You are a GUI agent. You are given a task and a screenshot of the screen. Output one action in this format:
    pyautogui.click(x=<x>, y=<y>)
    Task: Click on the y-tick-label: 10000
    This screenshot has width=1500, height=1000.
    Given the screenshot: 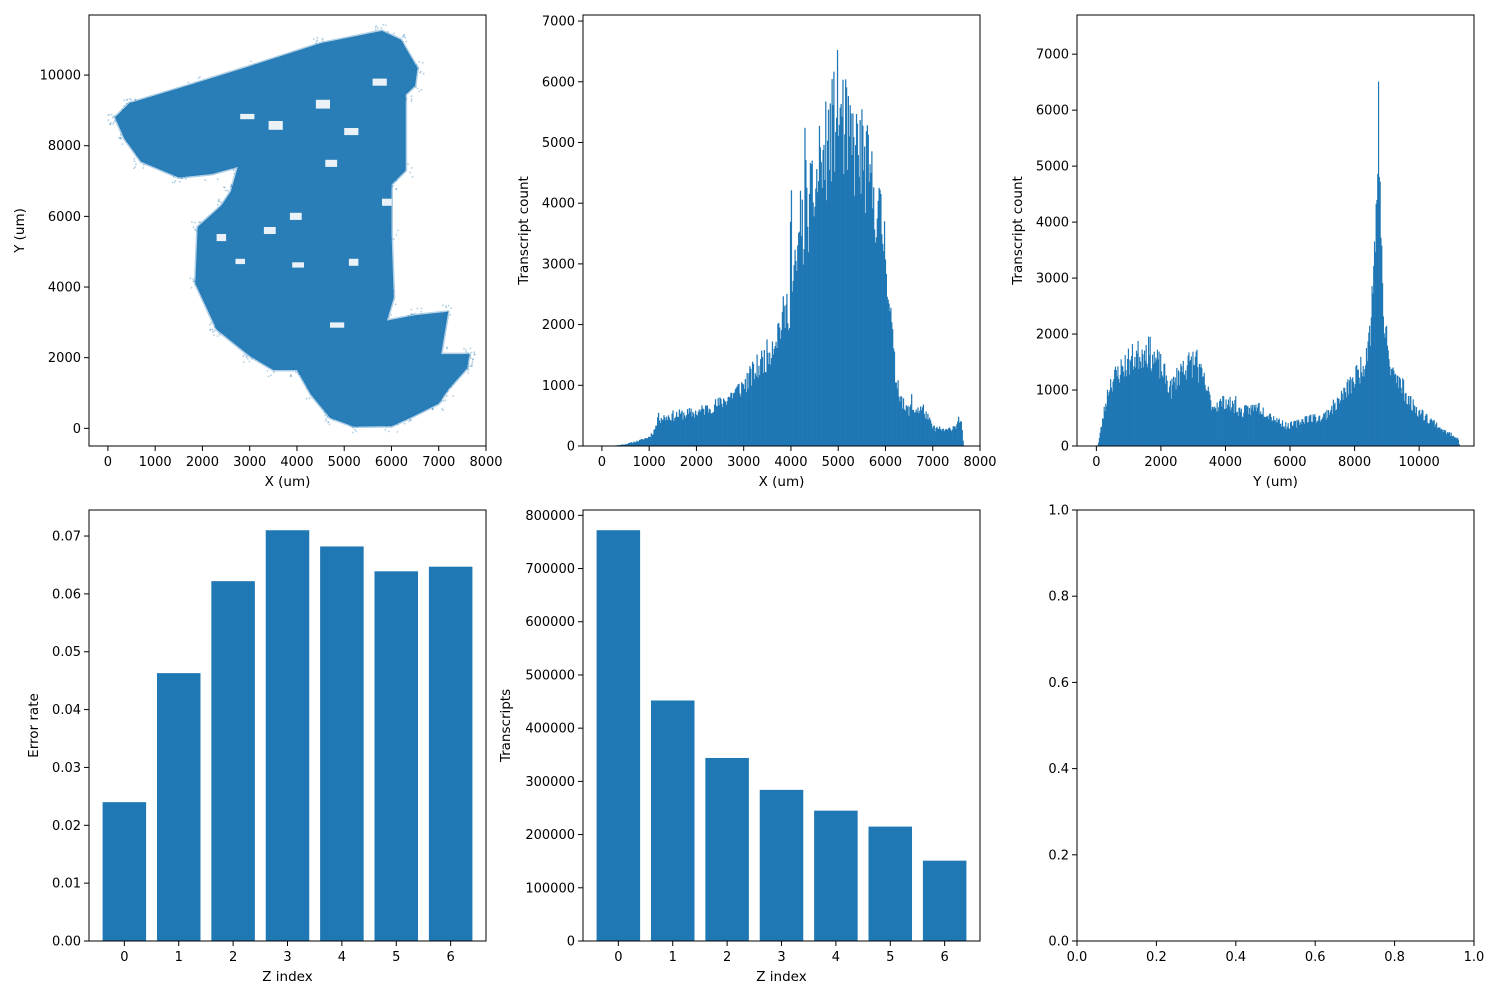 What is the action you would take?
    pyautogui.click(x=60, y=76)
    